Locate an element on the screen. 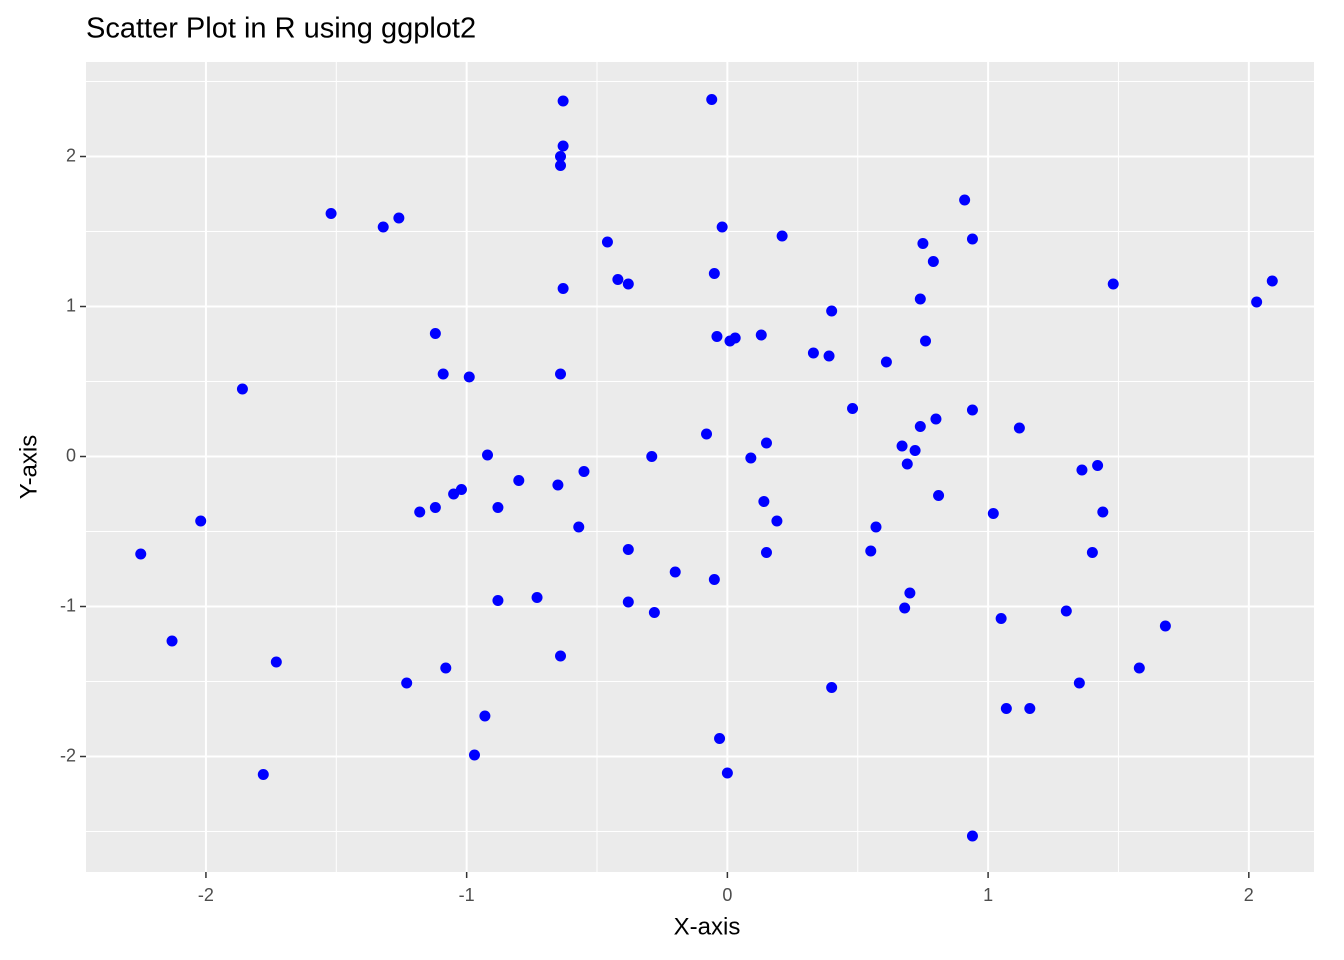  y-tick-label: -2 is located at coordinates (68, 755).